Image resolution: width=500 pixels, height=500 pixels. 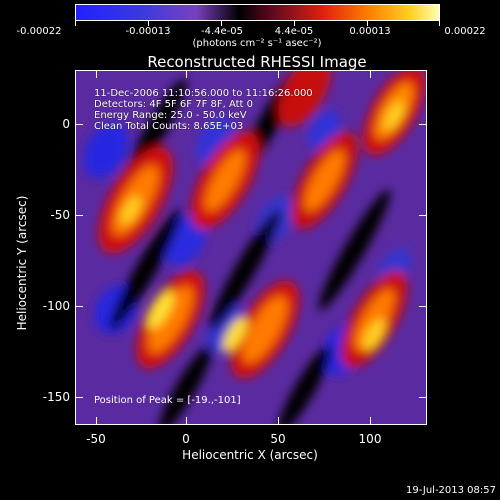 What do you see at coordinates (257, 43) in the screenshot?
I see `colorbar-units: (photons cm⁻² s⁻¹ asec⁻²)` at bounding box center [257, 43].